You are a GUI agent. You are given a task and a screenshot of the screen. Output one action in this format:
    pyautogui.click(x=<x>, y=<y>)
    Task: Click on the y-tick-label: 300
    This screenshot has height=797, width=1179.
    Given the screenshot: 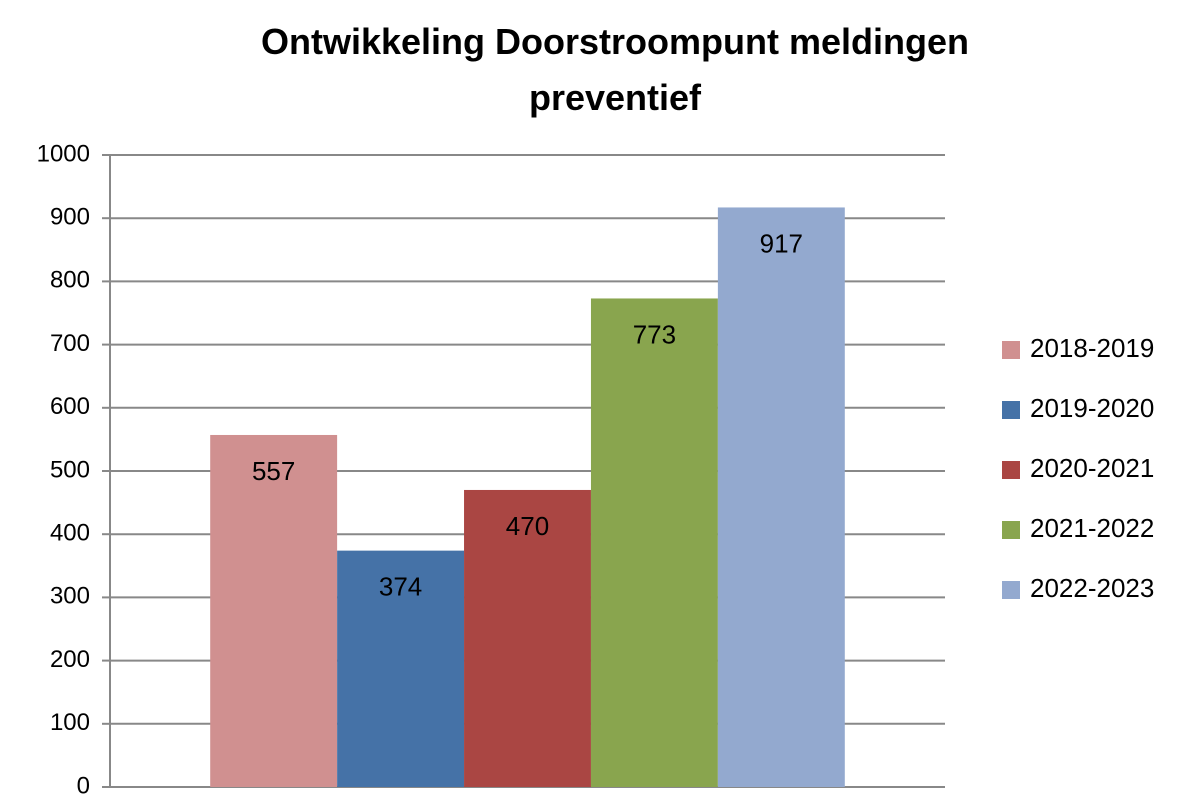 What is the action you would take?
    pyautogui.click(x=70, y=596)
    